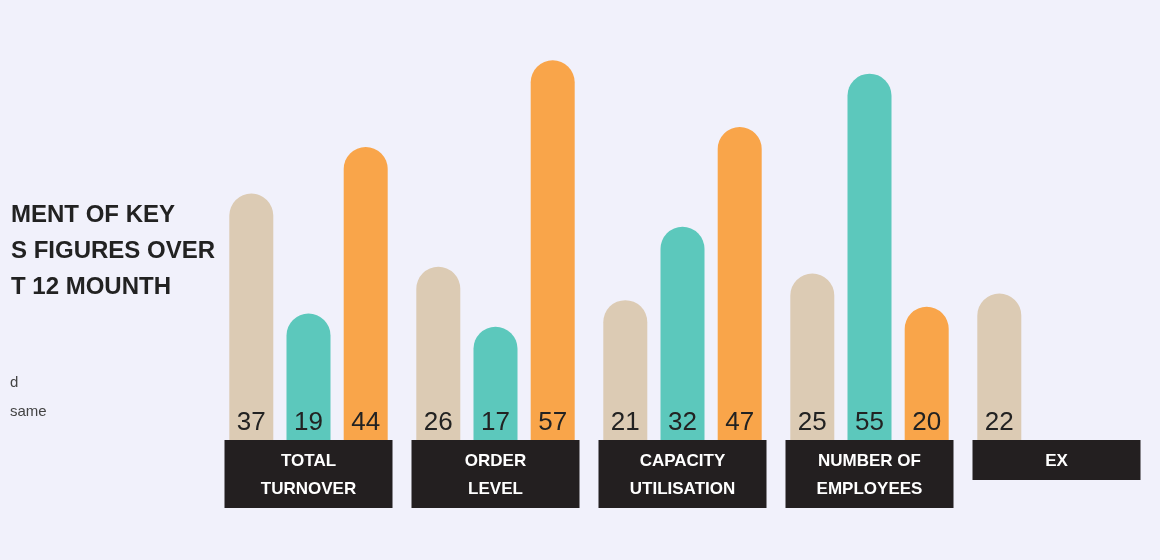  What do you see at coordinates (113, 249) in the screenshot?
I see `text: MENT OF KEY S FIGURES OVER T 12 MOUNTH` at bounding box center [113, 249].